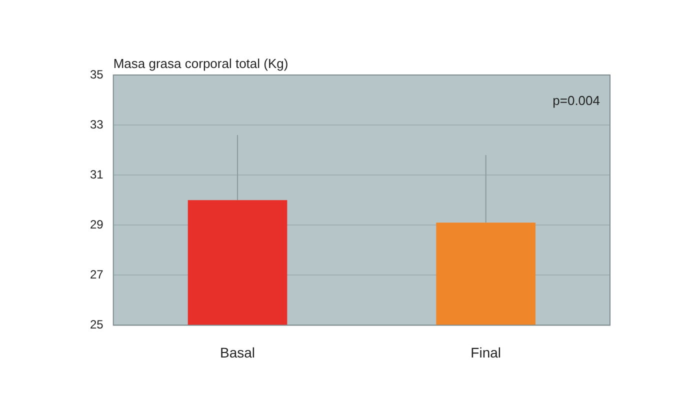 The height and width of the screenshot is (414, 676). I want to click on y-tick-label: 29, so click(97, 224).